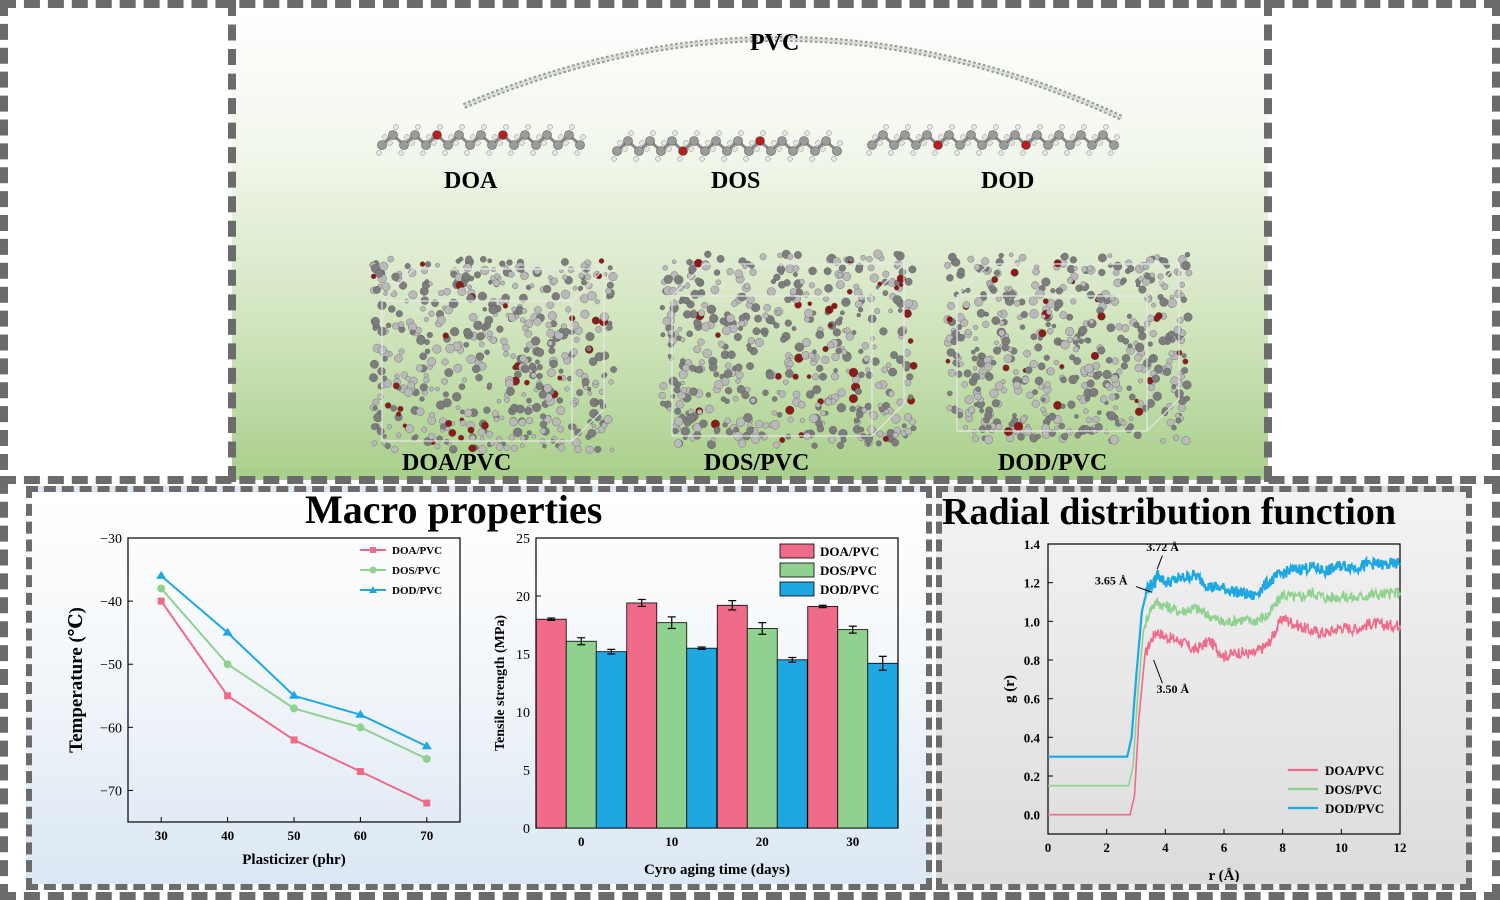 This screenshot has height=900, width=1500. I want to click on section-divider, so click(750, 480).